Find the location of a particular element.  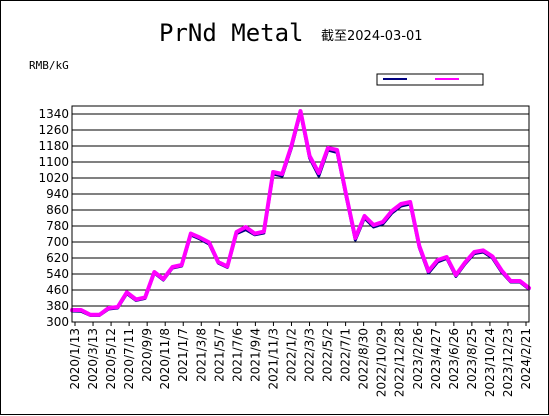

y-tick-label: 620 is located at coordinates (57, 258).